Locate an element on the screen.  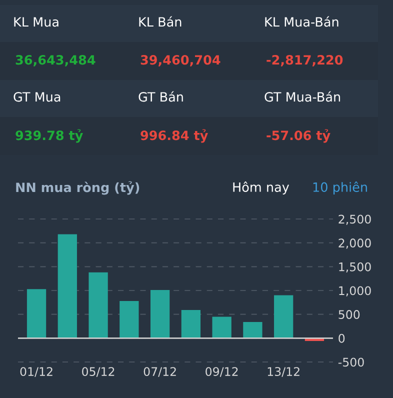
text: 939.78 tỷ is located at coordinates (49, 136).